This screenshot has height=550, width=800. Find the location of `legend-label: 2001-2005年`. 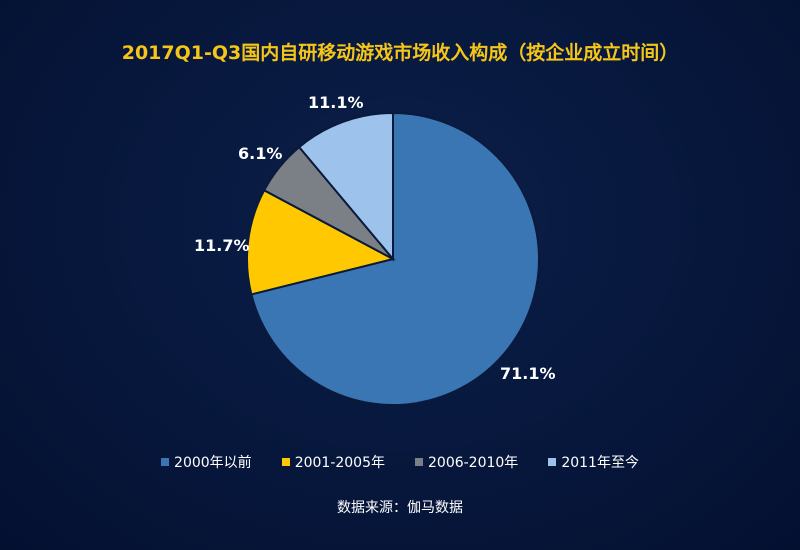

legend-label: 2001-2005年 is located at coordinates (339, 463).